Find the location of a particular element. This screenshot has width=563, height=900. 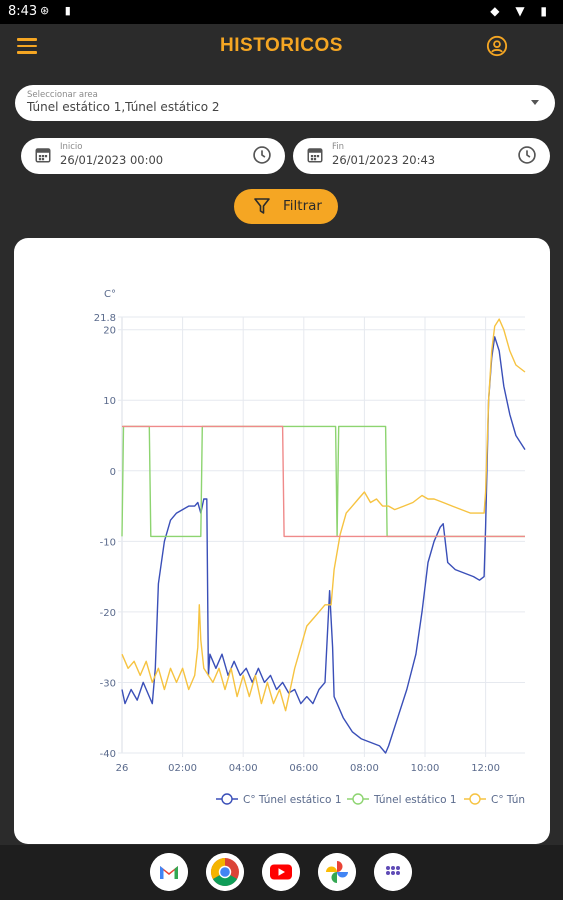

start-date-value: 26/01/2023 00:00 is located at coordinates (112, 160).